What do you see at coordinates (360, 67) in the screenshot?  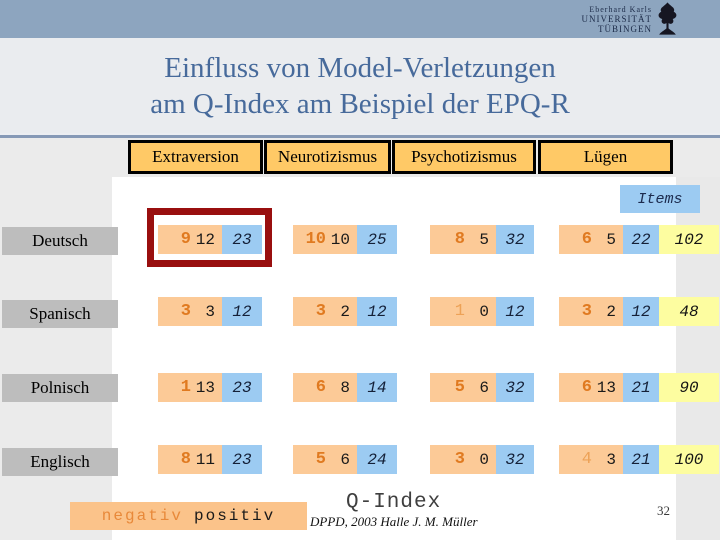 I see `slide-title-line-1: Einfluss von Model-Verletzungen` at bounding box center [360, 67].